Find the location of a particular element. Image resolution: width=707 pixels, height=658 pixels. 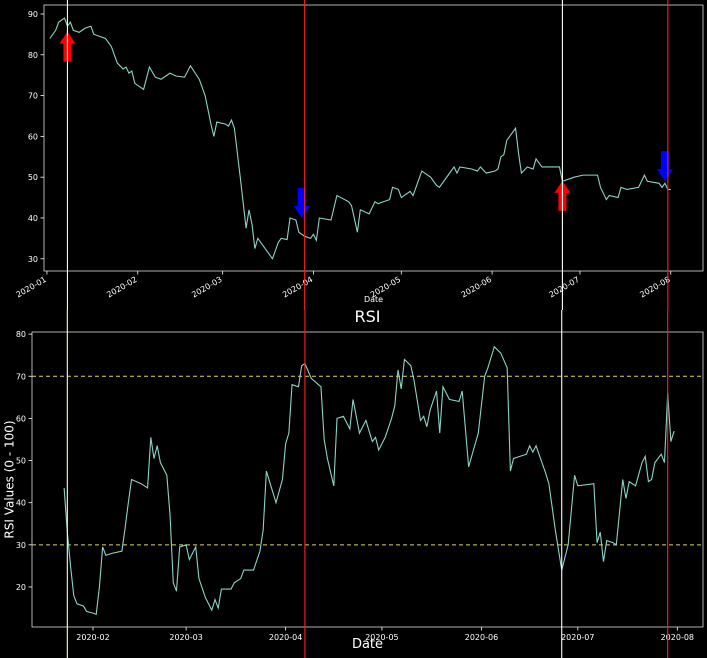

x-tick-label: 2020-08 is located at coordinates (677, 637).